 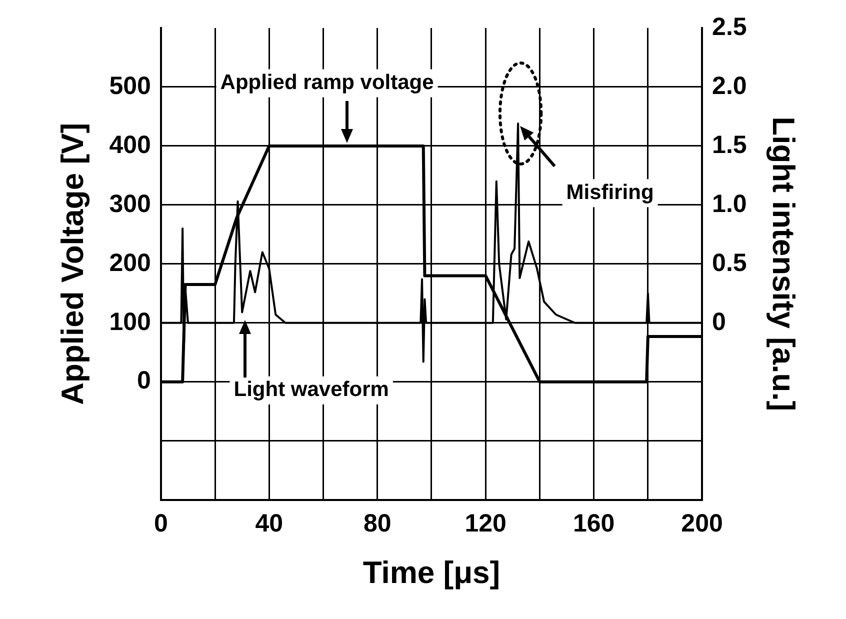 I want to click on y2-tick-label: 2.0, so click(x=729, y=86).